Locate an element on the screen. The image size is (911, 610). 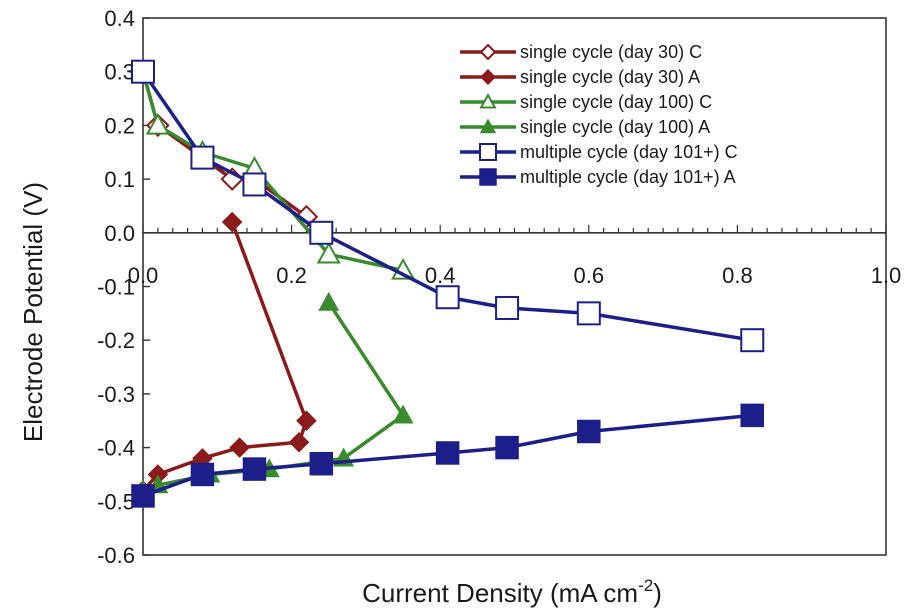
legend-label: single cycle (day 30) A is located at coordinates (610, 77).